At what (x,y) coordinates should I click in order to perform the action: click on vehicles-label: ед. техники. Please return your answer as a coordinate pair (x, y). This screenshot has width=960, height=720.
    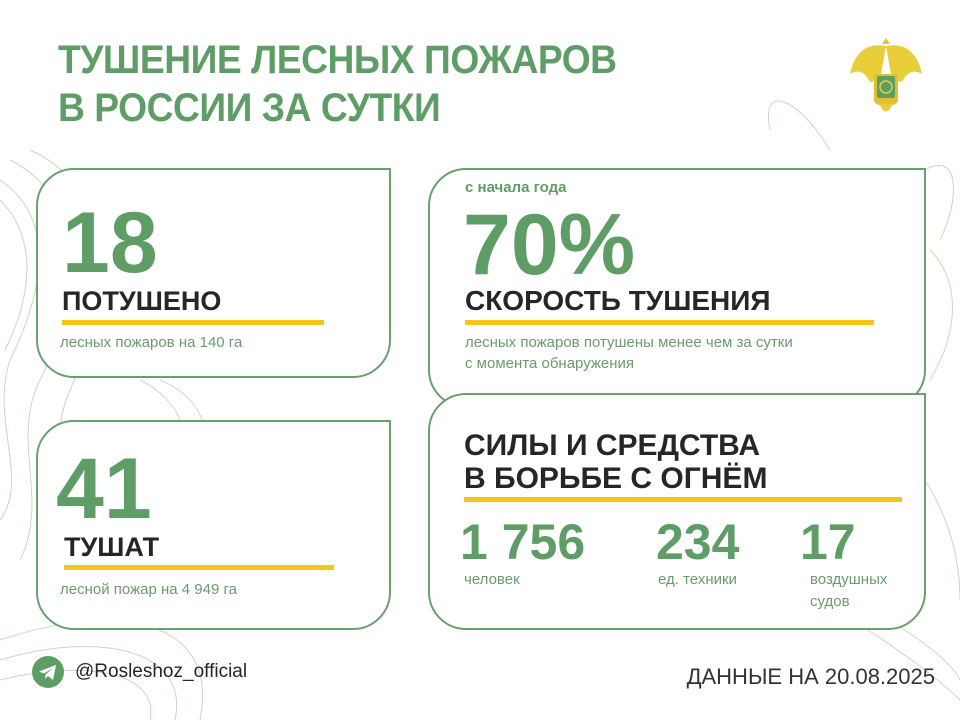
    Looking at the image, I should click on (697, 579).